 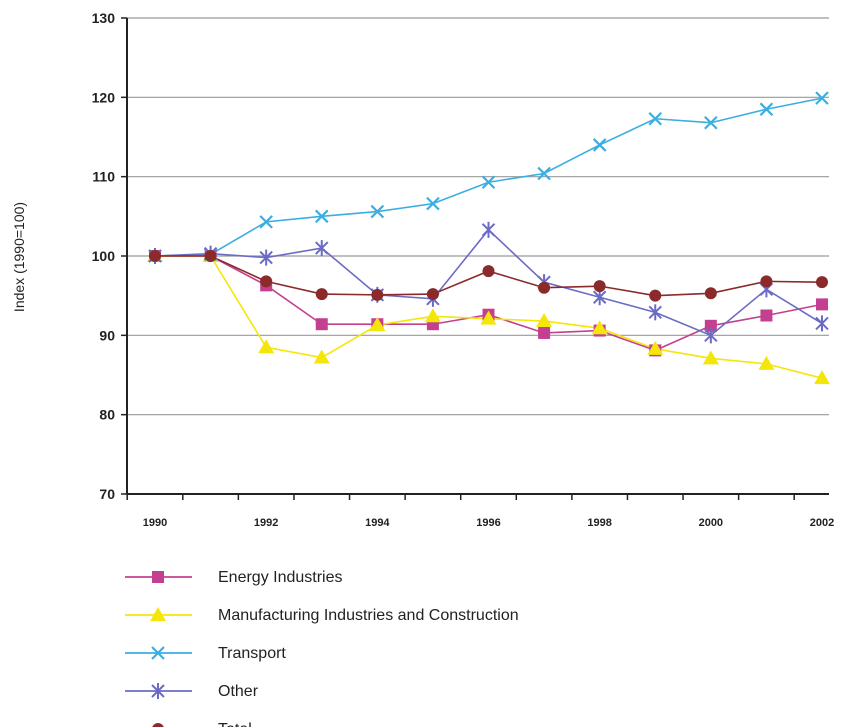 What do you see at coordinates (711, 523) in the screenshot?
I see `x-tick-label: 2000` at bounding box center [711, 523].